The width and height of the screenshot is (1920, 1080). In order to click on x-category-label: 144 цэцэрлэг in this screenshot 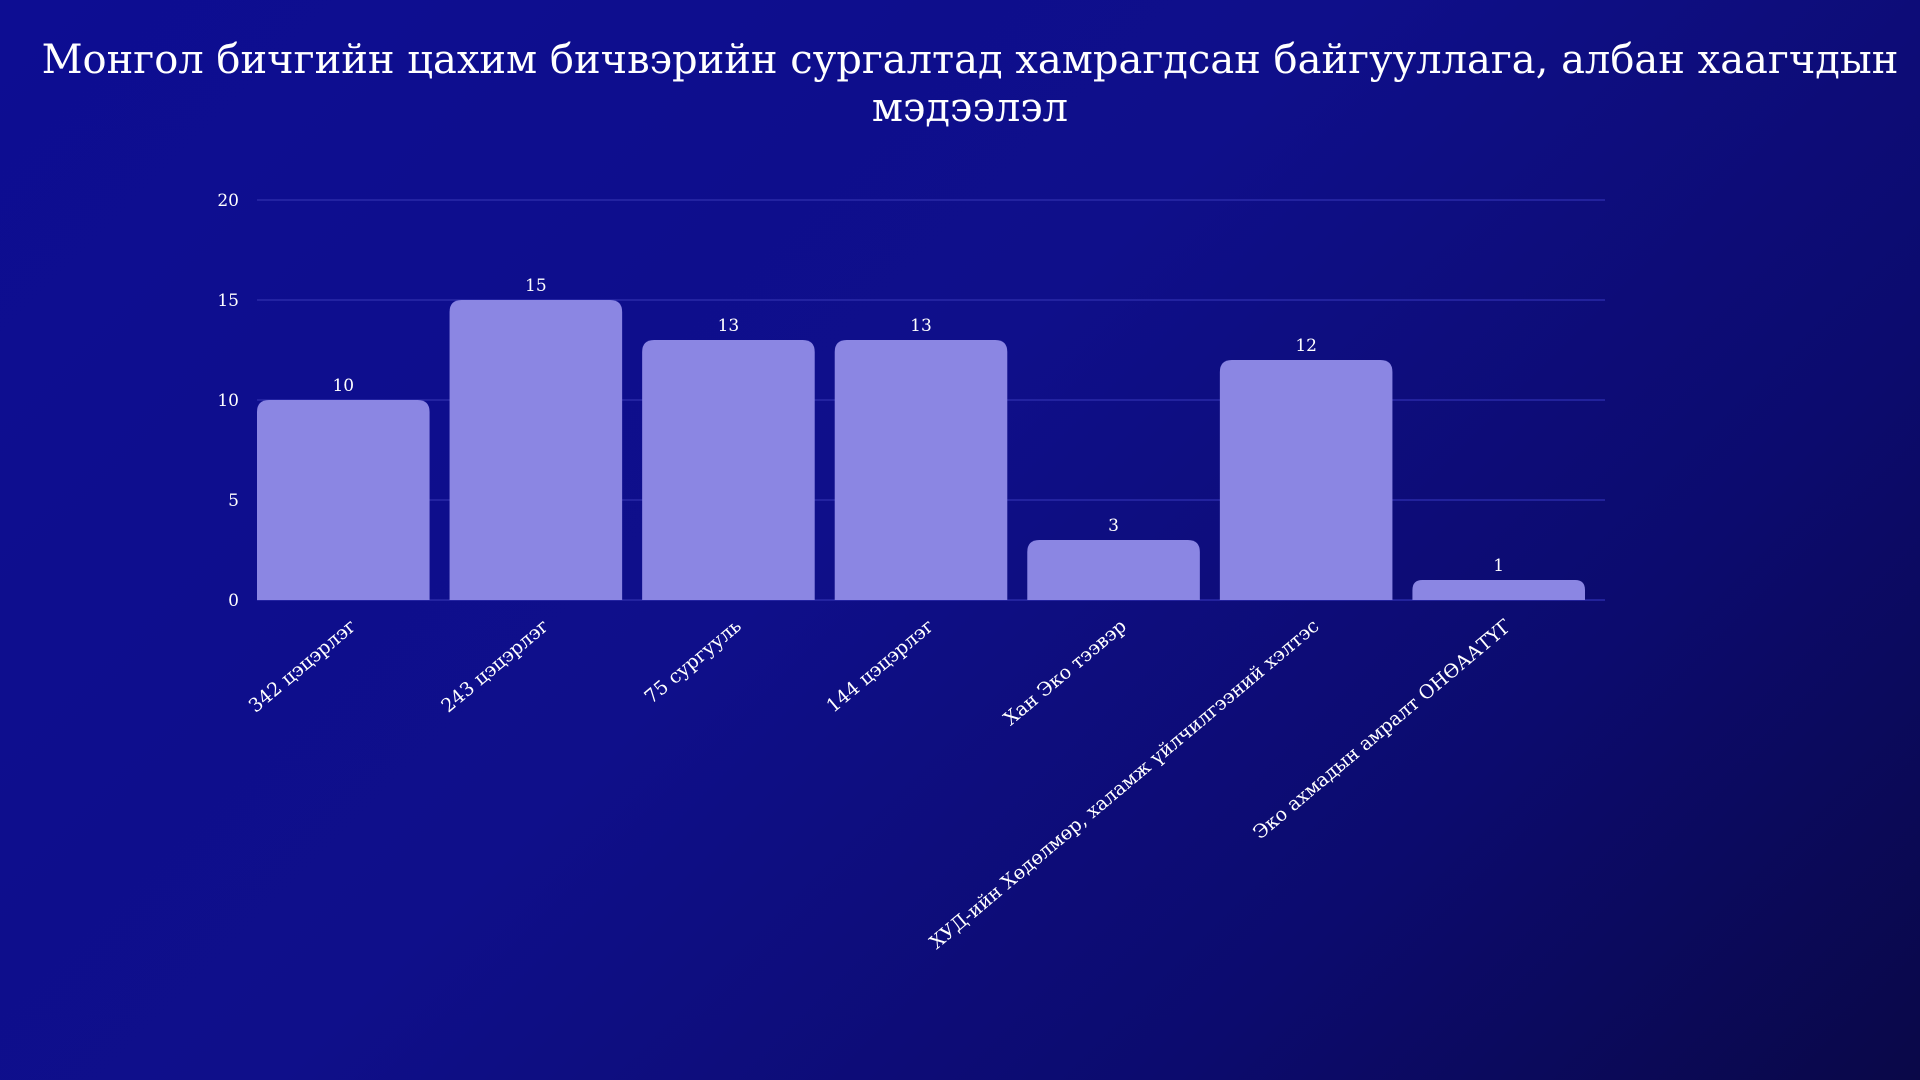, I will do `click(880, 666)`.